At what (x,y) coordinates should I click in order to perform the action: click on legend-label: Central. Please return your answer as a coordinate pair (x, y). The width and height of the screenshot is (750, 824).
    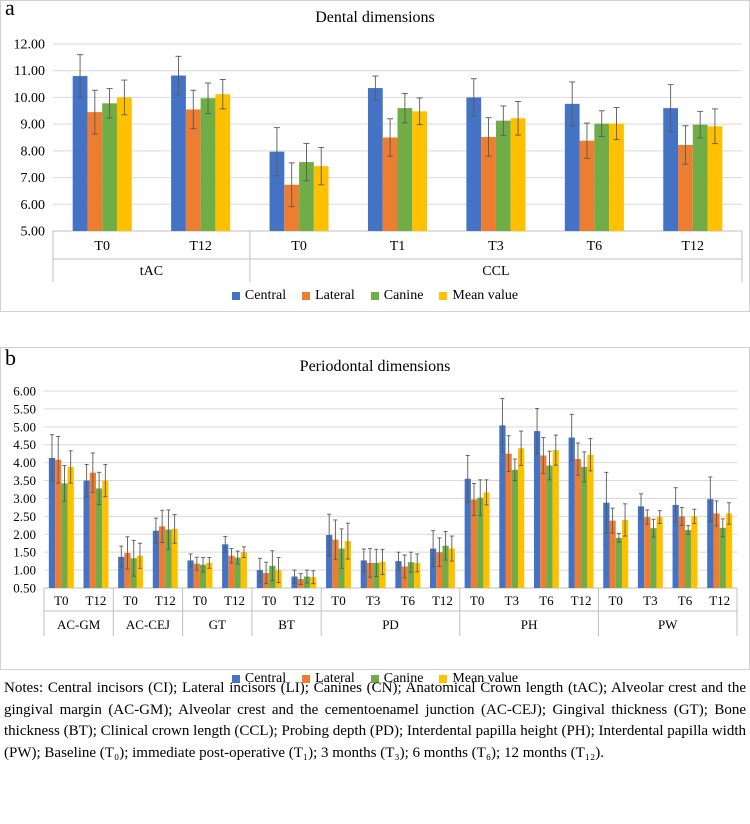
    Looking at the image, I should click on (265, 295).